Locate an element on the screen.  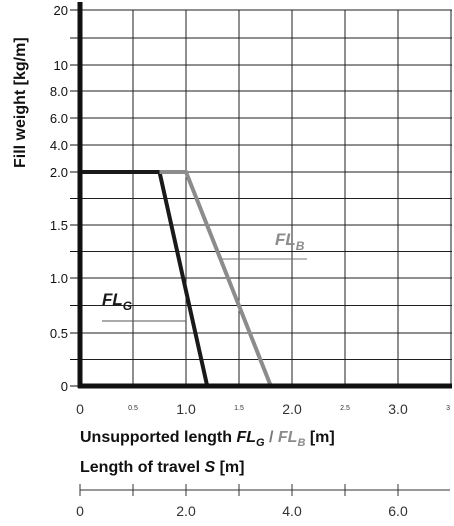
travel-axis-label: Length of travel S [m] is located at coordinates (162, 467).